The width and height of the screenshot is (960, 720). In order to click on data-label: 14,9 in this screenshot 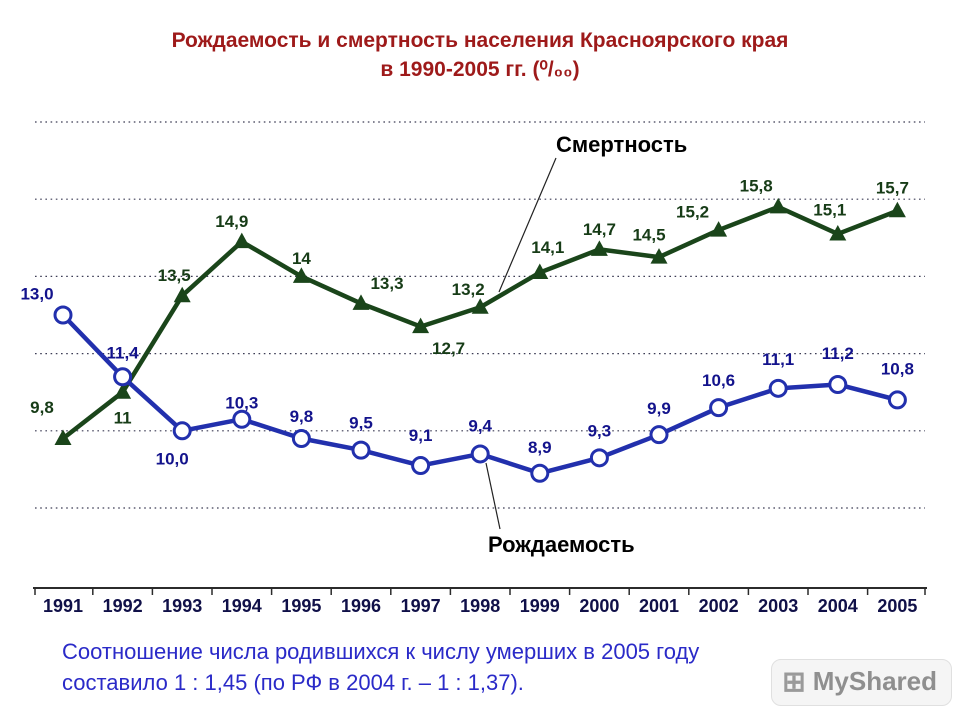, I will do `click(231, 221)`.